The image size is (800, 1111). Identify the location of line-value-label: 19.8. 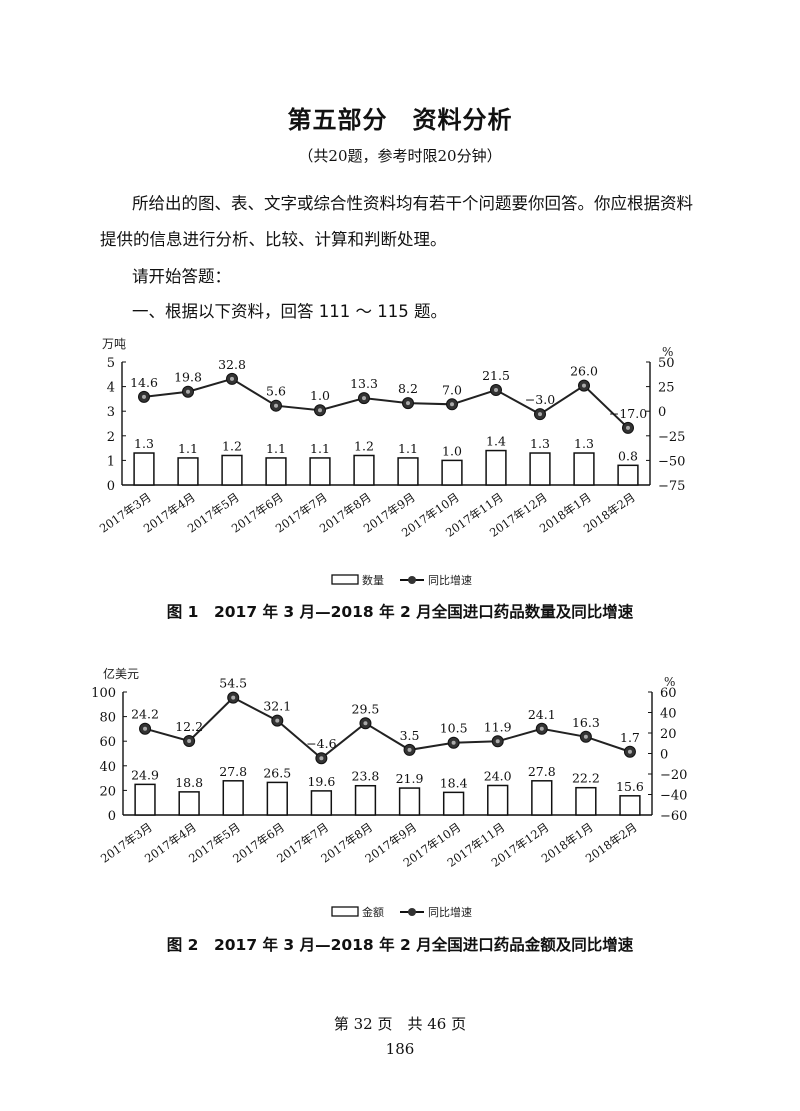
(188, 377).